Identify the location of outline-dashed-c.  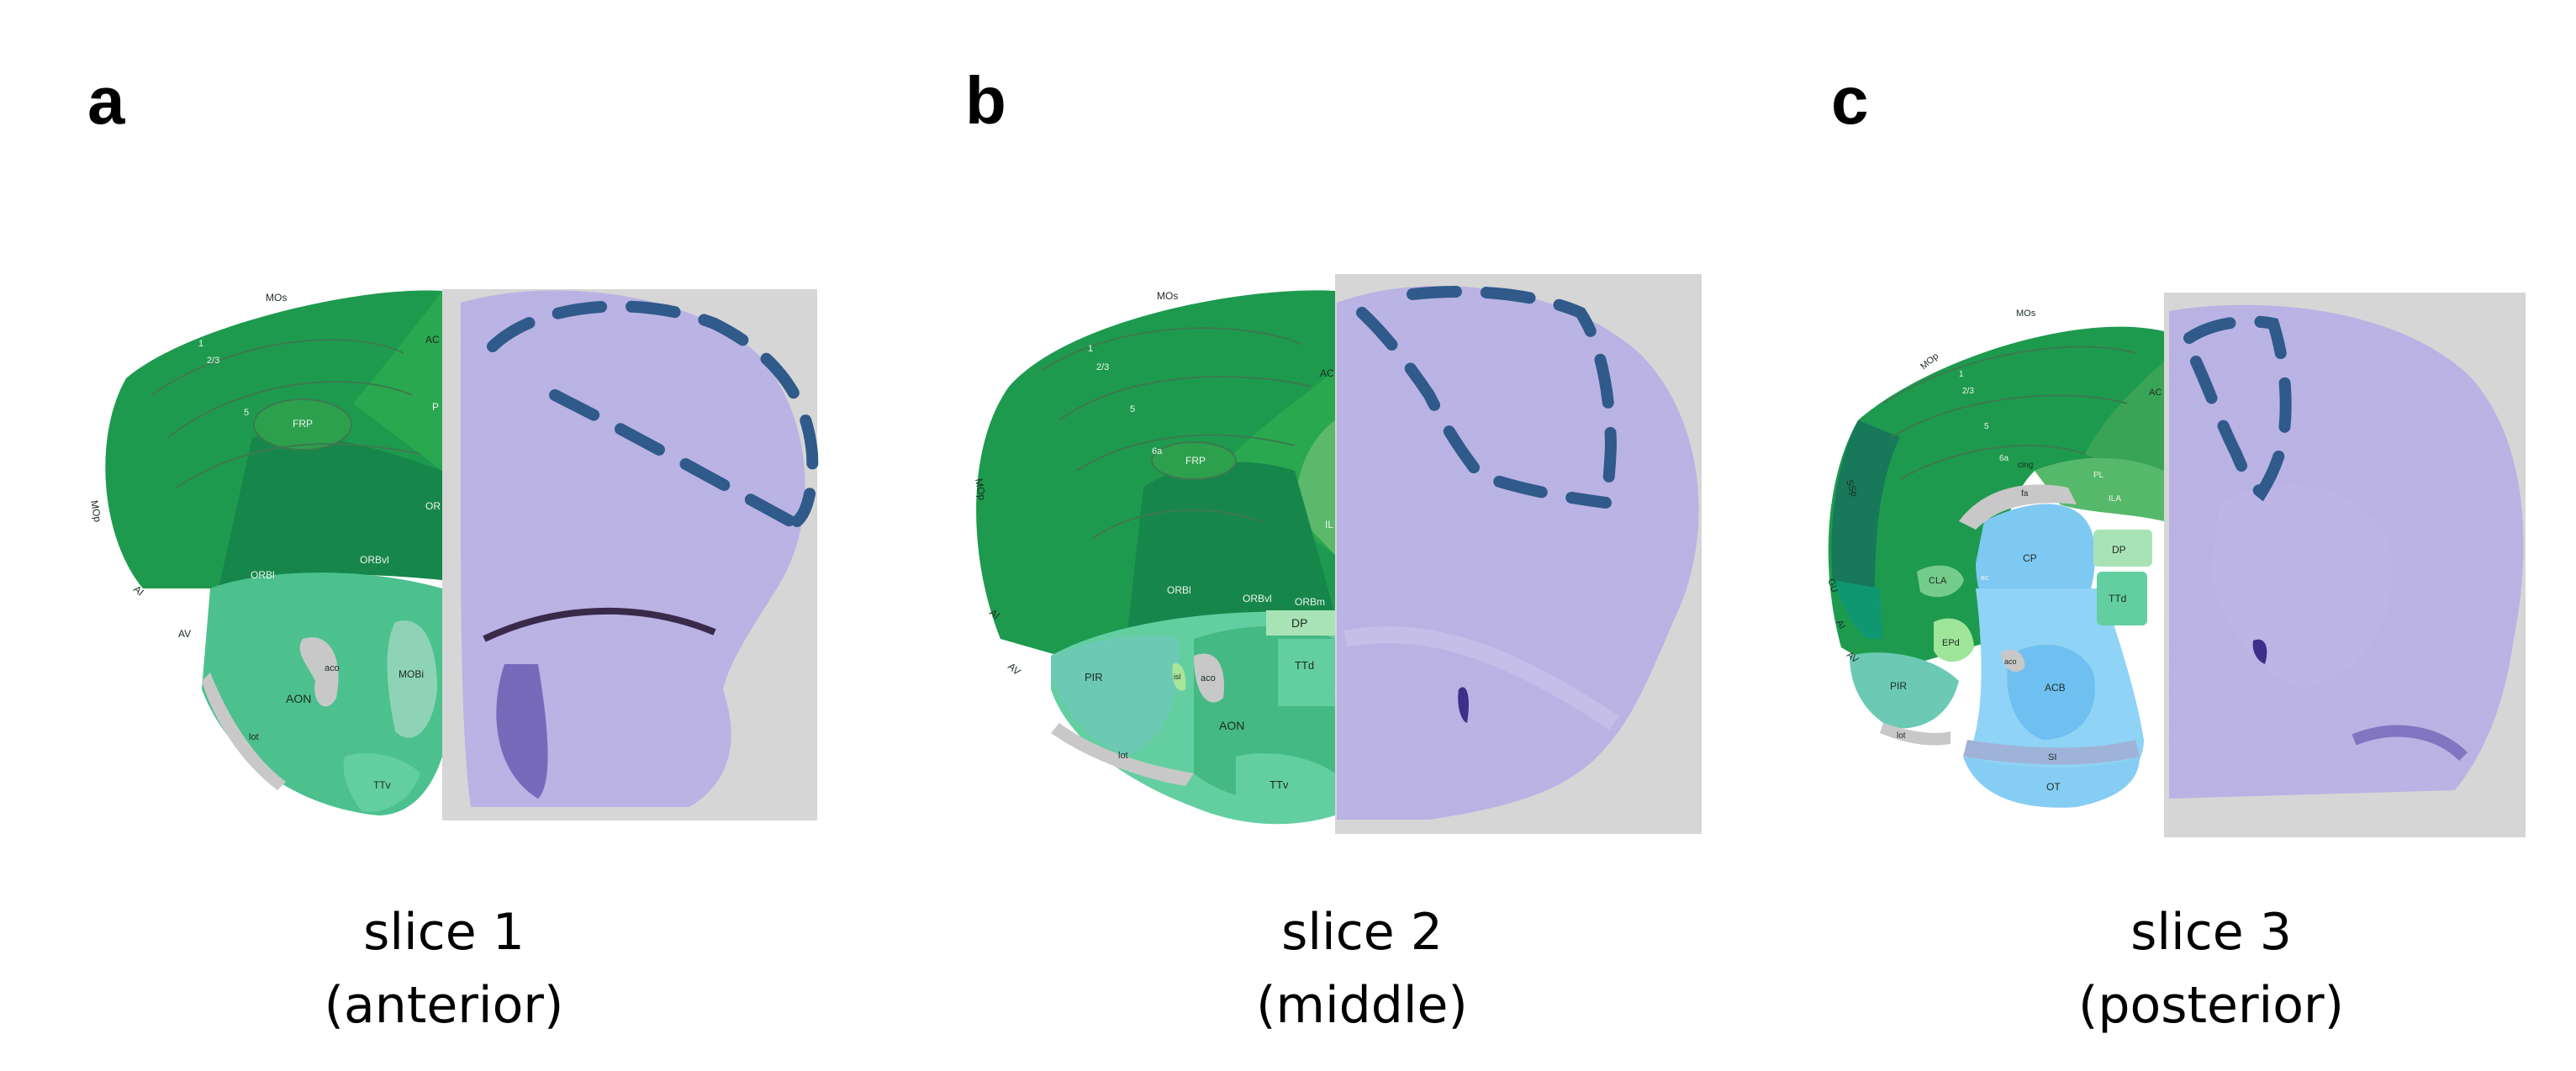
(2237, 408).